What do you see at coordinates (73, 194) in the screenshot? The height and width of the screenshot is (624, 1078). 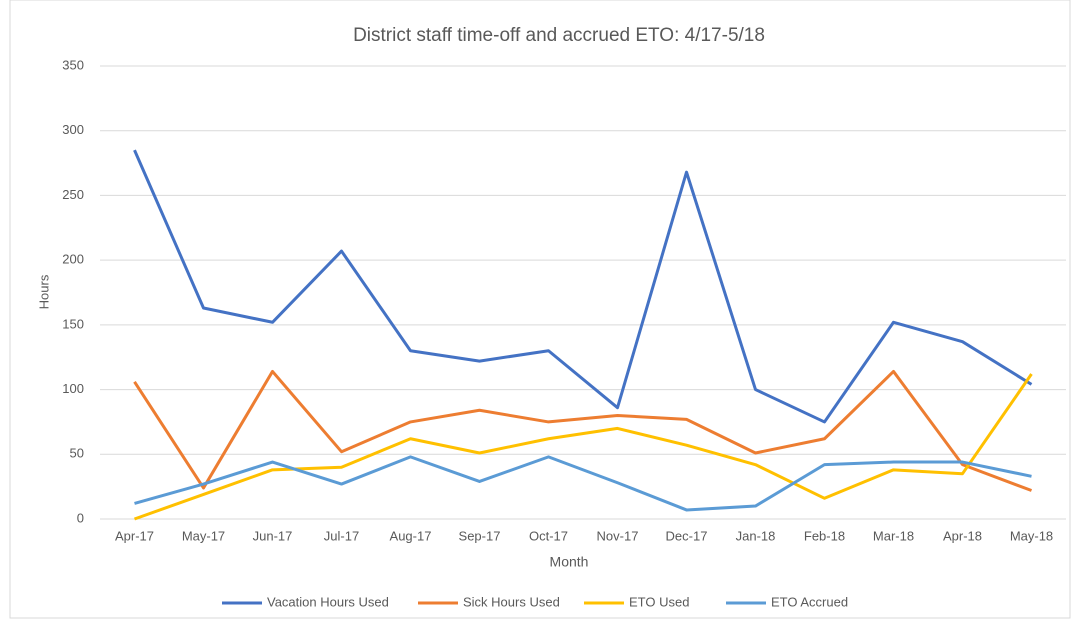 I see `y-tick-label: 250` at bounding box center [73, 194].